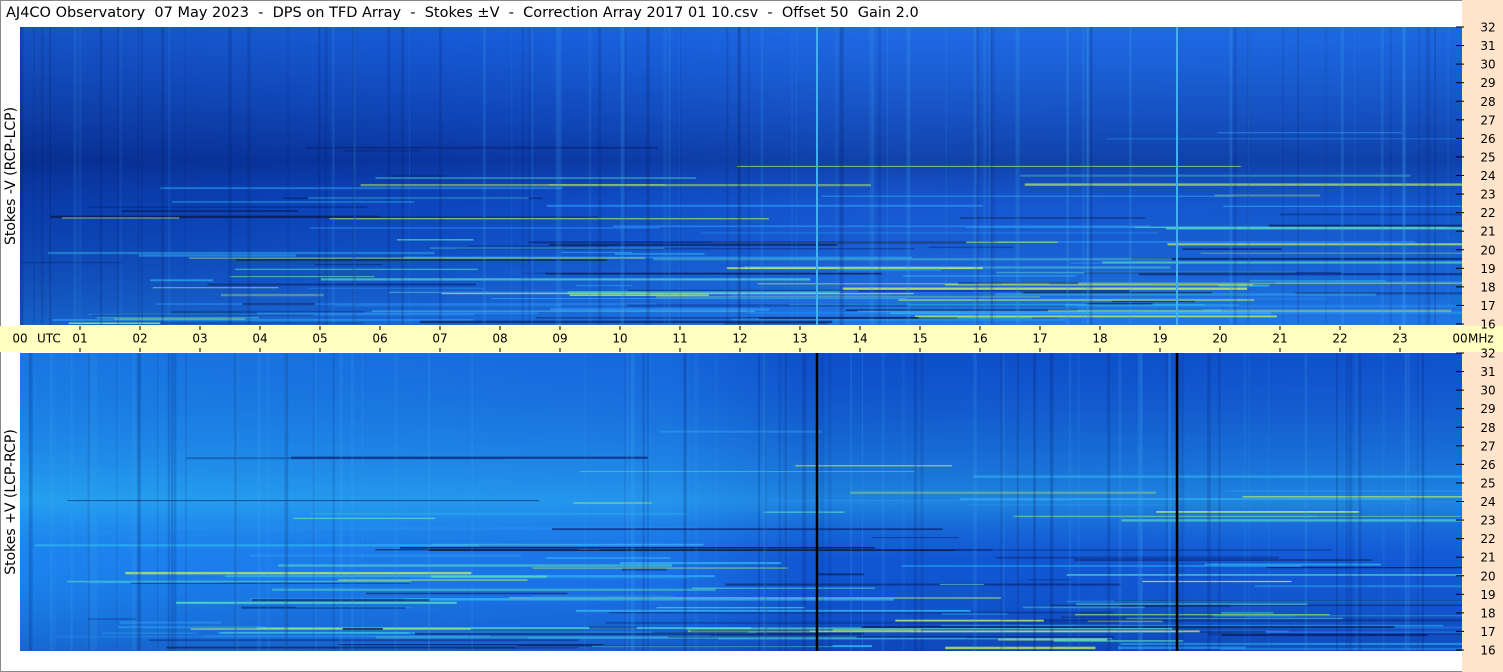 The width and height of the screenshot is (1503, 672). I want to click on freq-tick-label: 18, so click(1487, 613).